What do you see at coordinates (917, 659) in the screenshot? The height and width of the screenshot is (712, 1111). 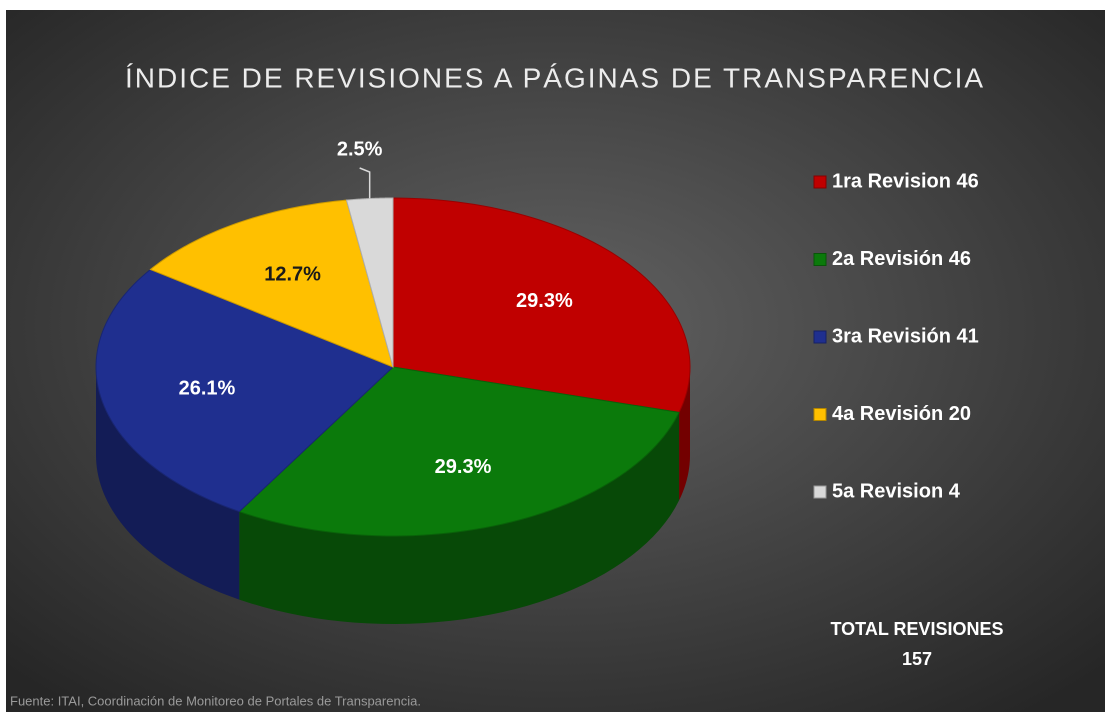 I see `total-value: 157` at bounding box center [917, 659].